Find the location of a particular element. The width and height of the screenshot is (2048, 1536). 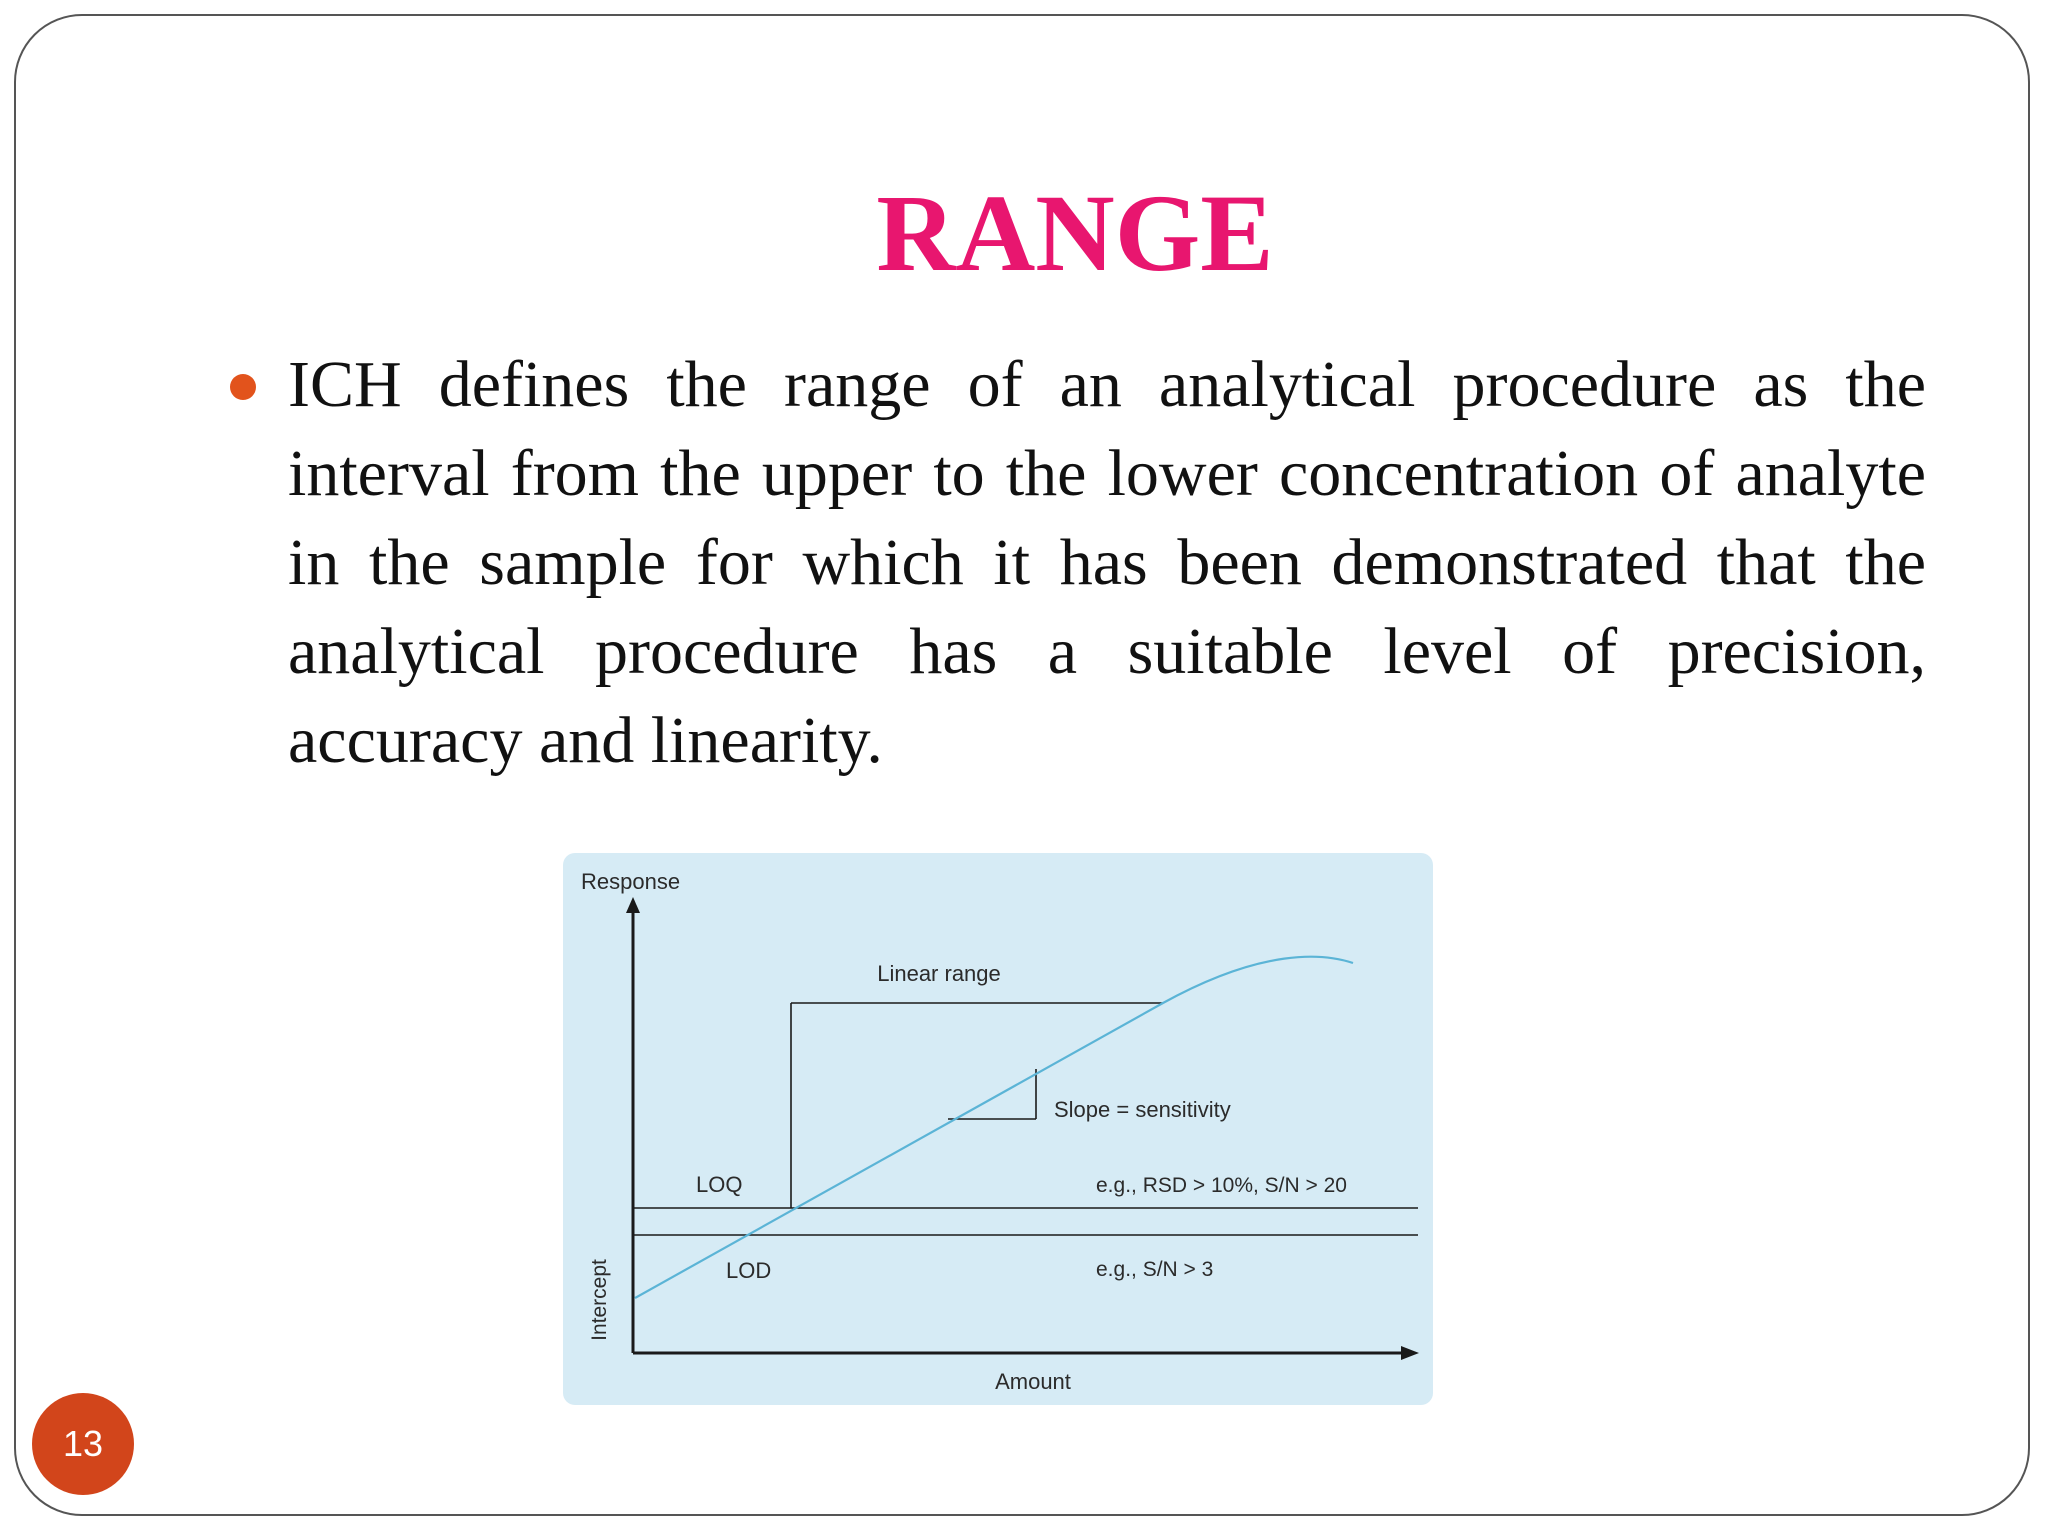

response-curve is located at coordinates (994, 1127).